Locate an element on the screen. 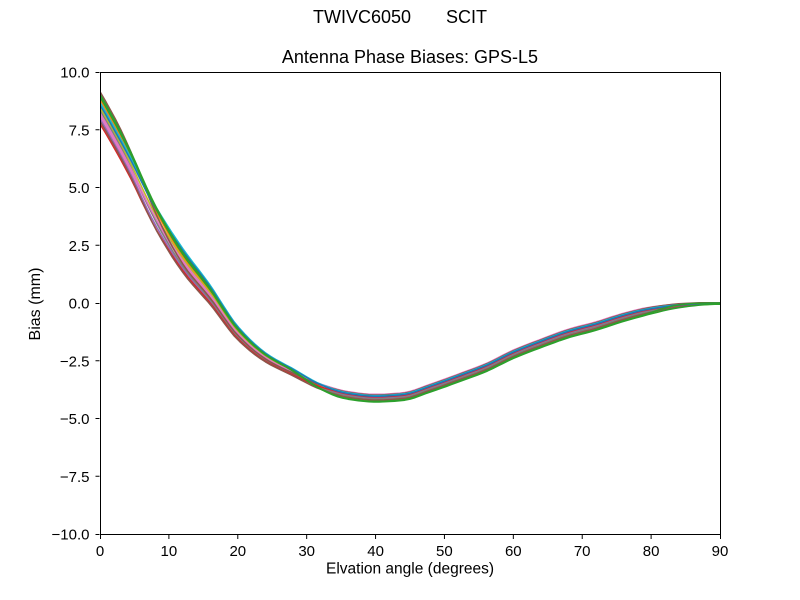  svg-text: 10.0 is located at coordinates (74, 73).